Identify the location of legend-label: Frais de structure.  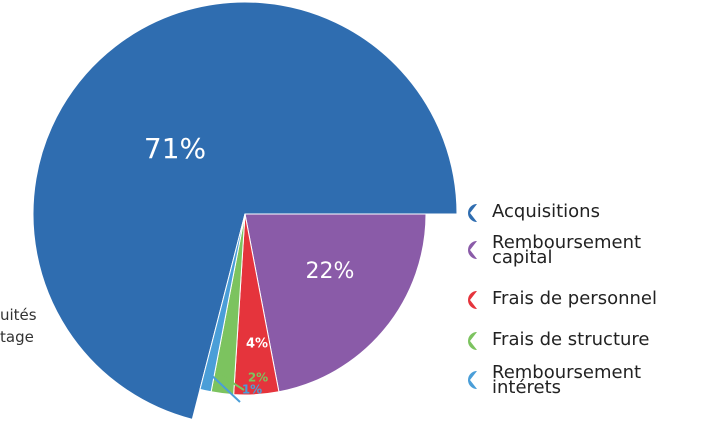
(571, 339).